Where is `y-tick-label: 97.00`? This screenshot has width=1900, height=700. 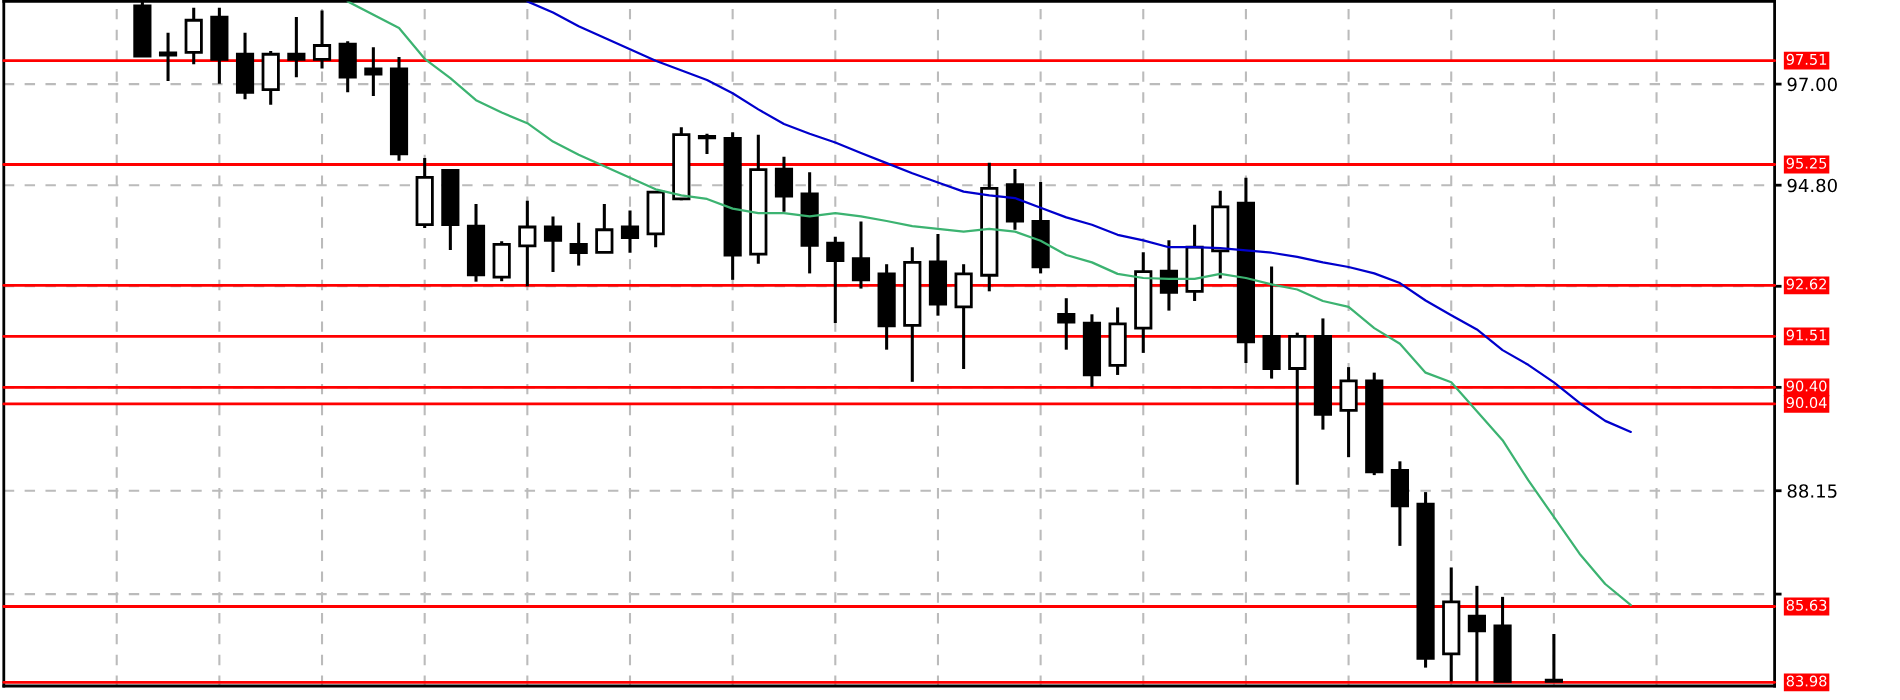
y-tick-label: 97.00 is located at coordinates (1812, 84).